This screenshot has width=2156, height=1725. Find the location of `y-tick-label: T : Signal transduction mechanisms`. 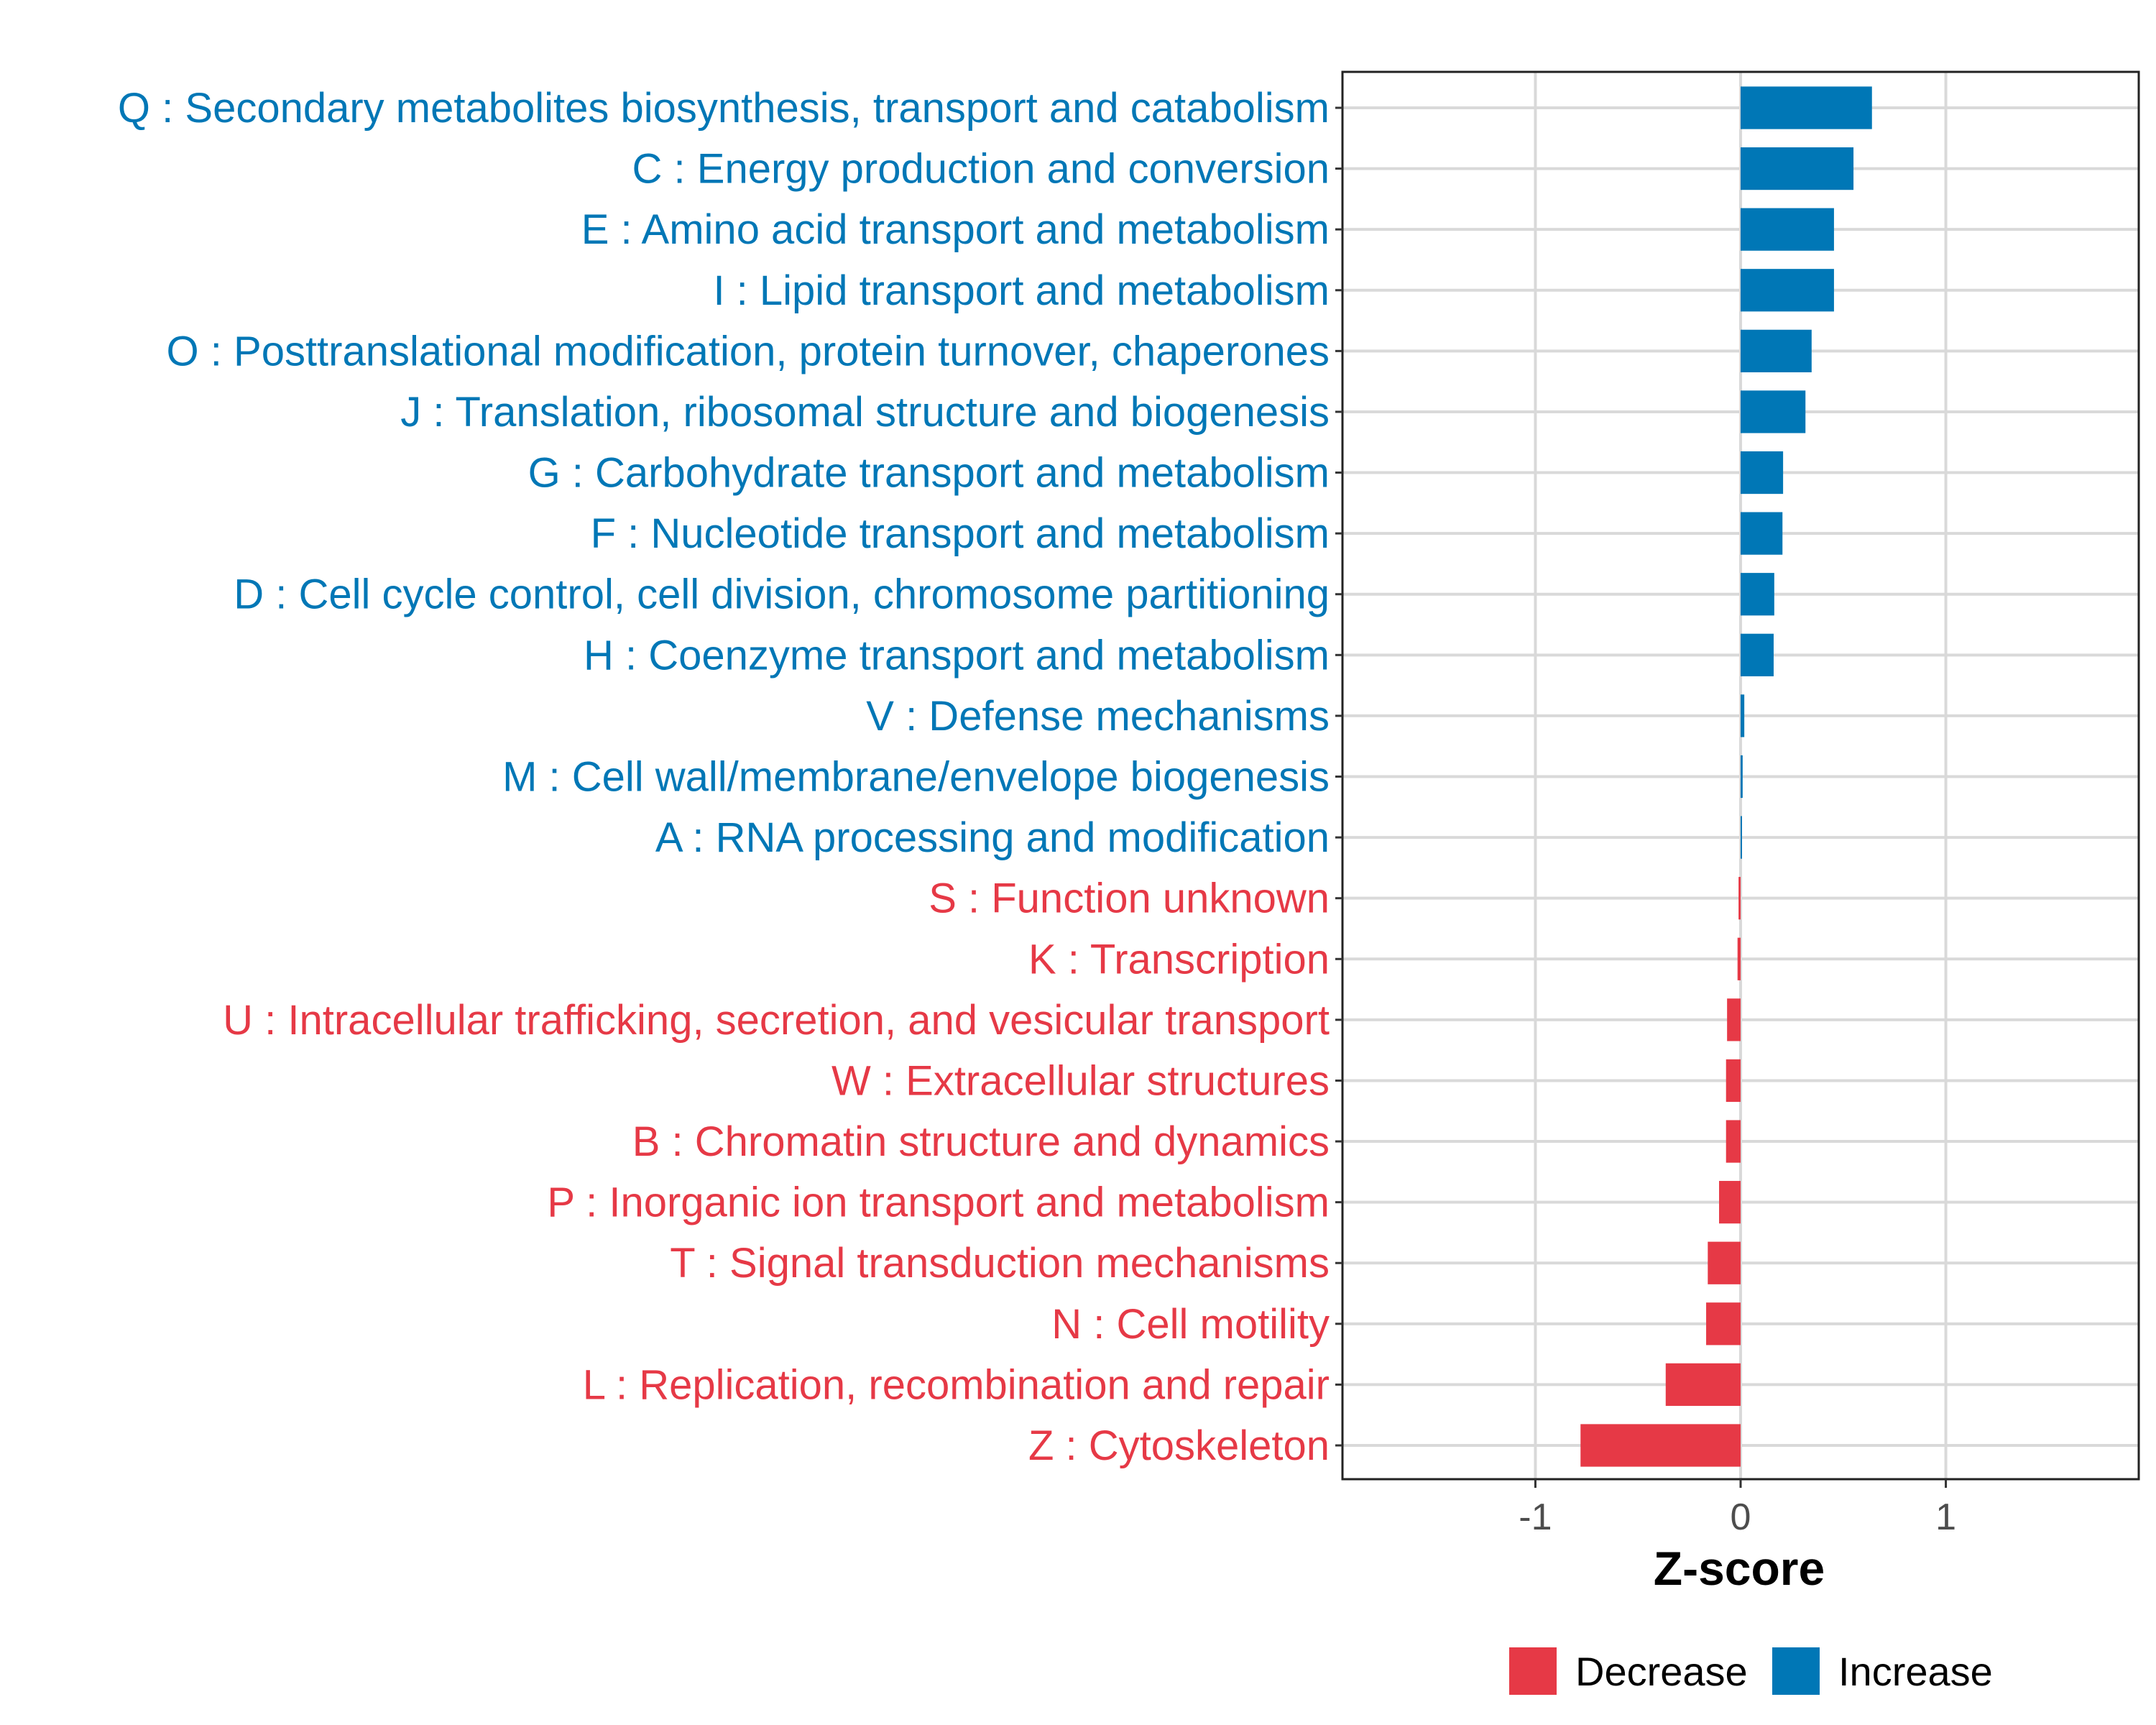

y-tick-label: T : Signal transduction mechanisms is located at coordinates (1000, 1263).